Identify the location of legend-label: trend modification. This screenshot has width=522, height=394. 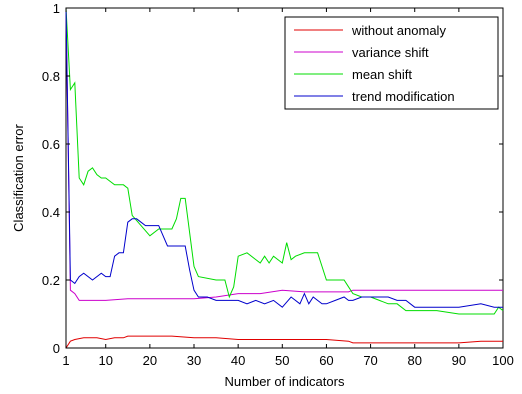
(403, 96).